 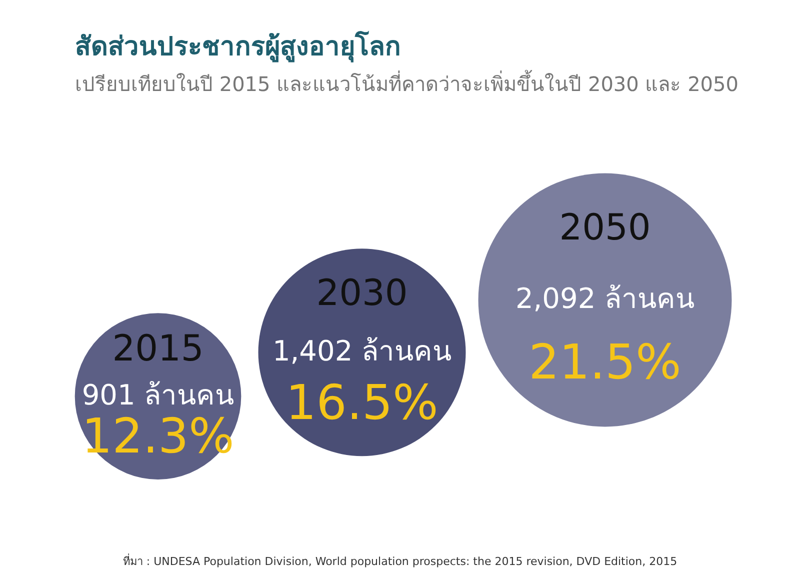 I want to click on category-label: 2030, so click(x=362, y=293).